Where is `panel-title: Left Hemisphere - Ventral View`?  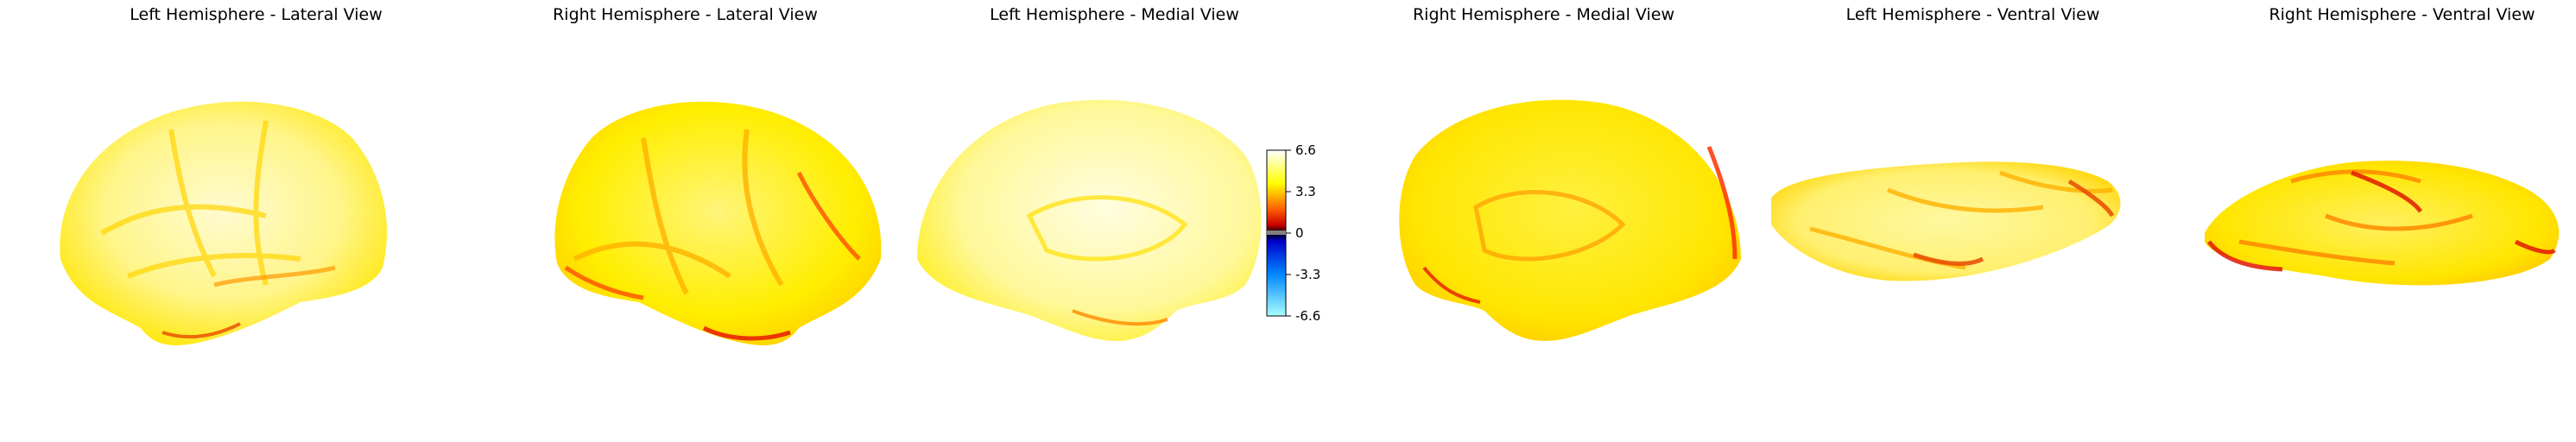
panel-title: Left Hemisphere - Ventral View is located at coordinates (1972, 14).